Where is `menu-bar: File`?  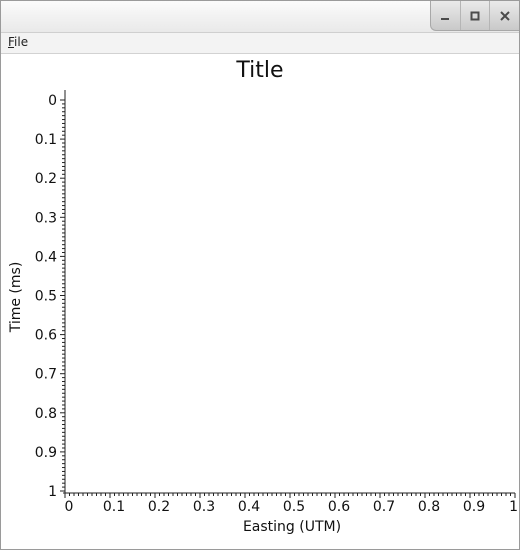 menu-bar: File is located at coordinates (260, 43).